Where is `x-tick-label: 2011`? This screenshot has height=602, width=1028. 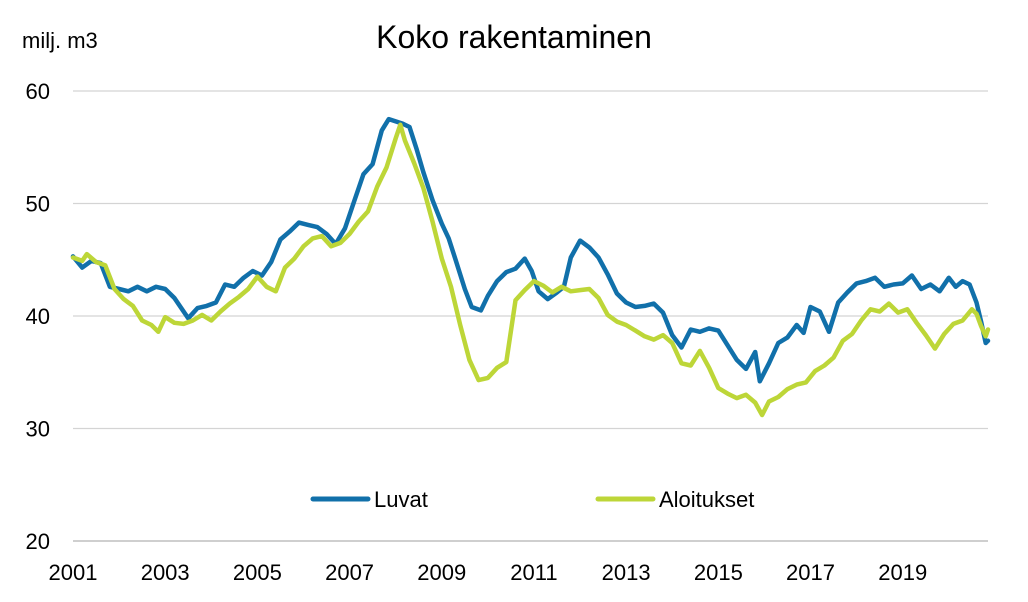
x-tick-label: 2011 is located at coordinates (533, 572).